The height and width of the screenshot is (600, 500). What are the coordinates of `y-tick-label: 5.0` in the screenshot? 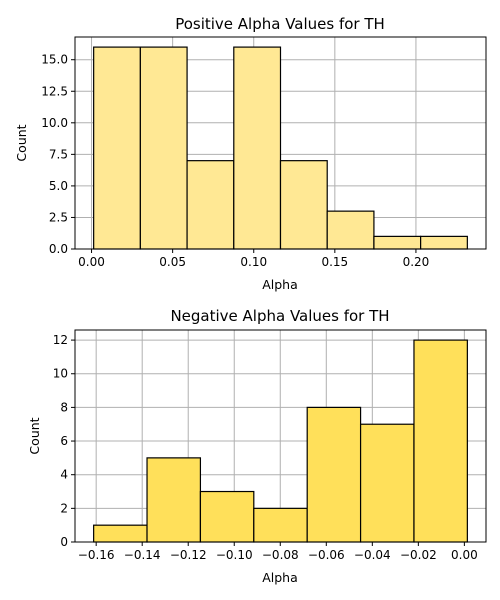 It's located at (58, 186).